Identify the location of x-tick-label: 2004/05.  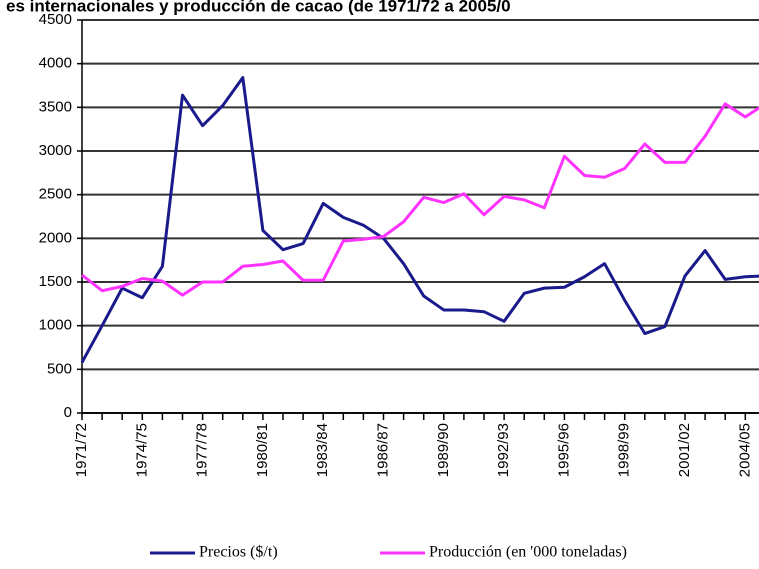
(744, 450).